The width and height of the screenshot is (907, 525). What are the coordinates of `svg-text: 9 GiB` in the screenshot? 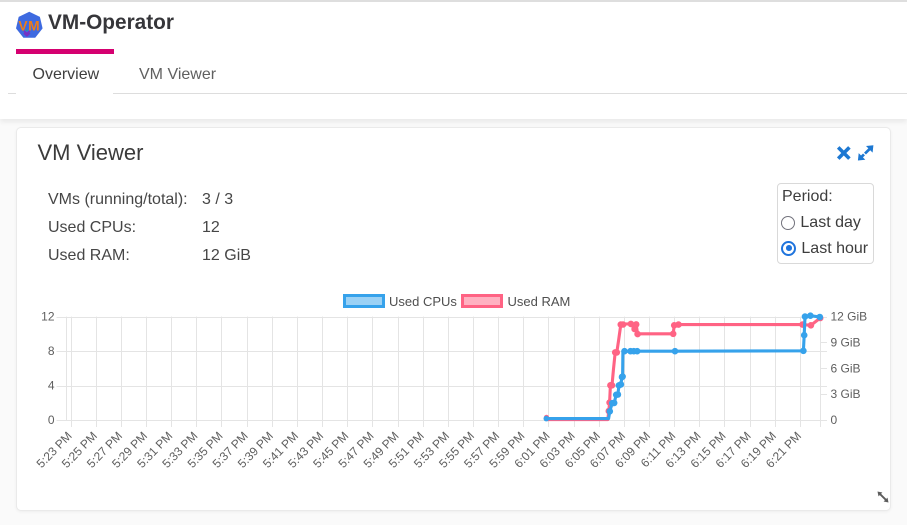 It's located at (846, 342).